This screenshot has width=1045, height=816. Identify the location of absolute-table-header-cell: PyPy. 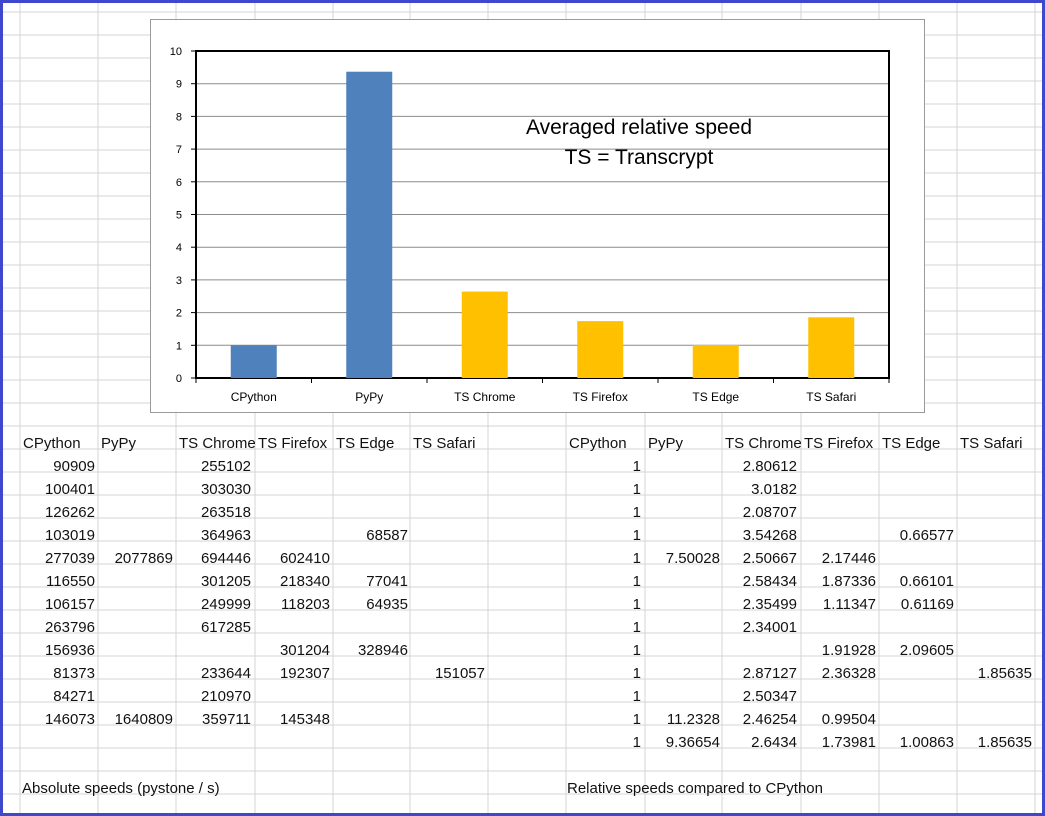
(119, 443).